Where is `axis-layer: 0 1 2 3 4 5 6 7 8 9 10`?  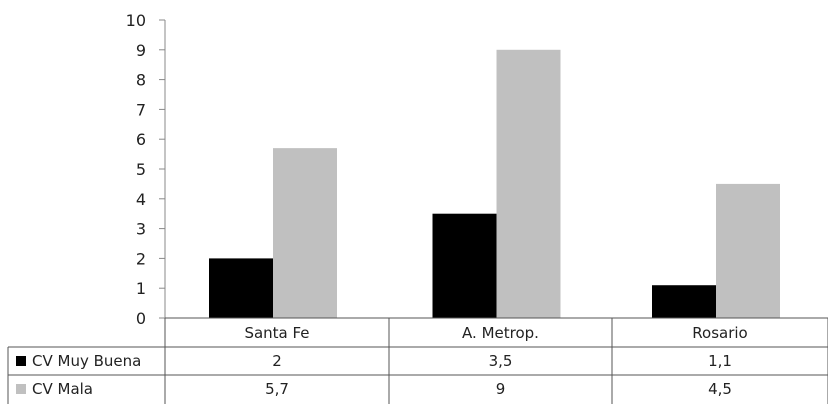
axis-layer: 0 1 2 3 4 5 6 7 8 9 10 is located at coordinates (146, 169).